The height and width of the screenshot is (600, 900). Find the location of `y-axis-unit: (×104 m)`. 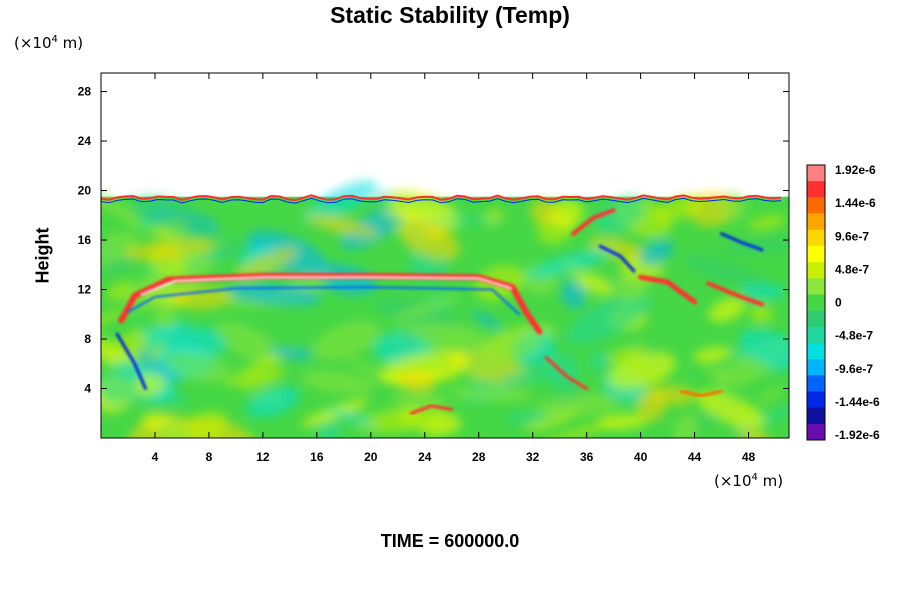

y-axis-unit: (×104 m) is located at coordinates (49, 43).